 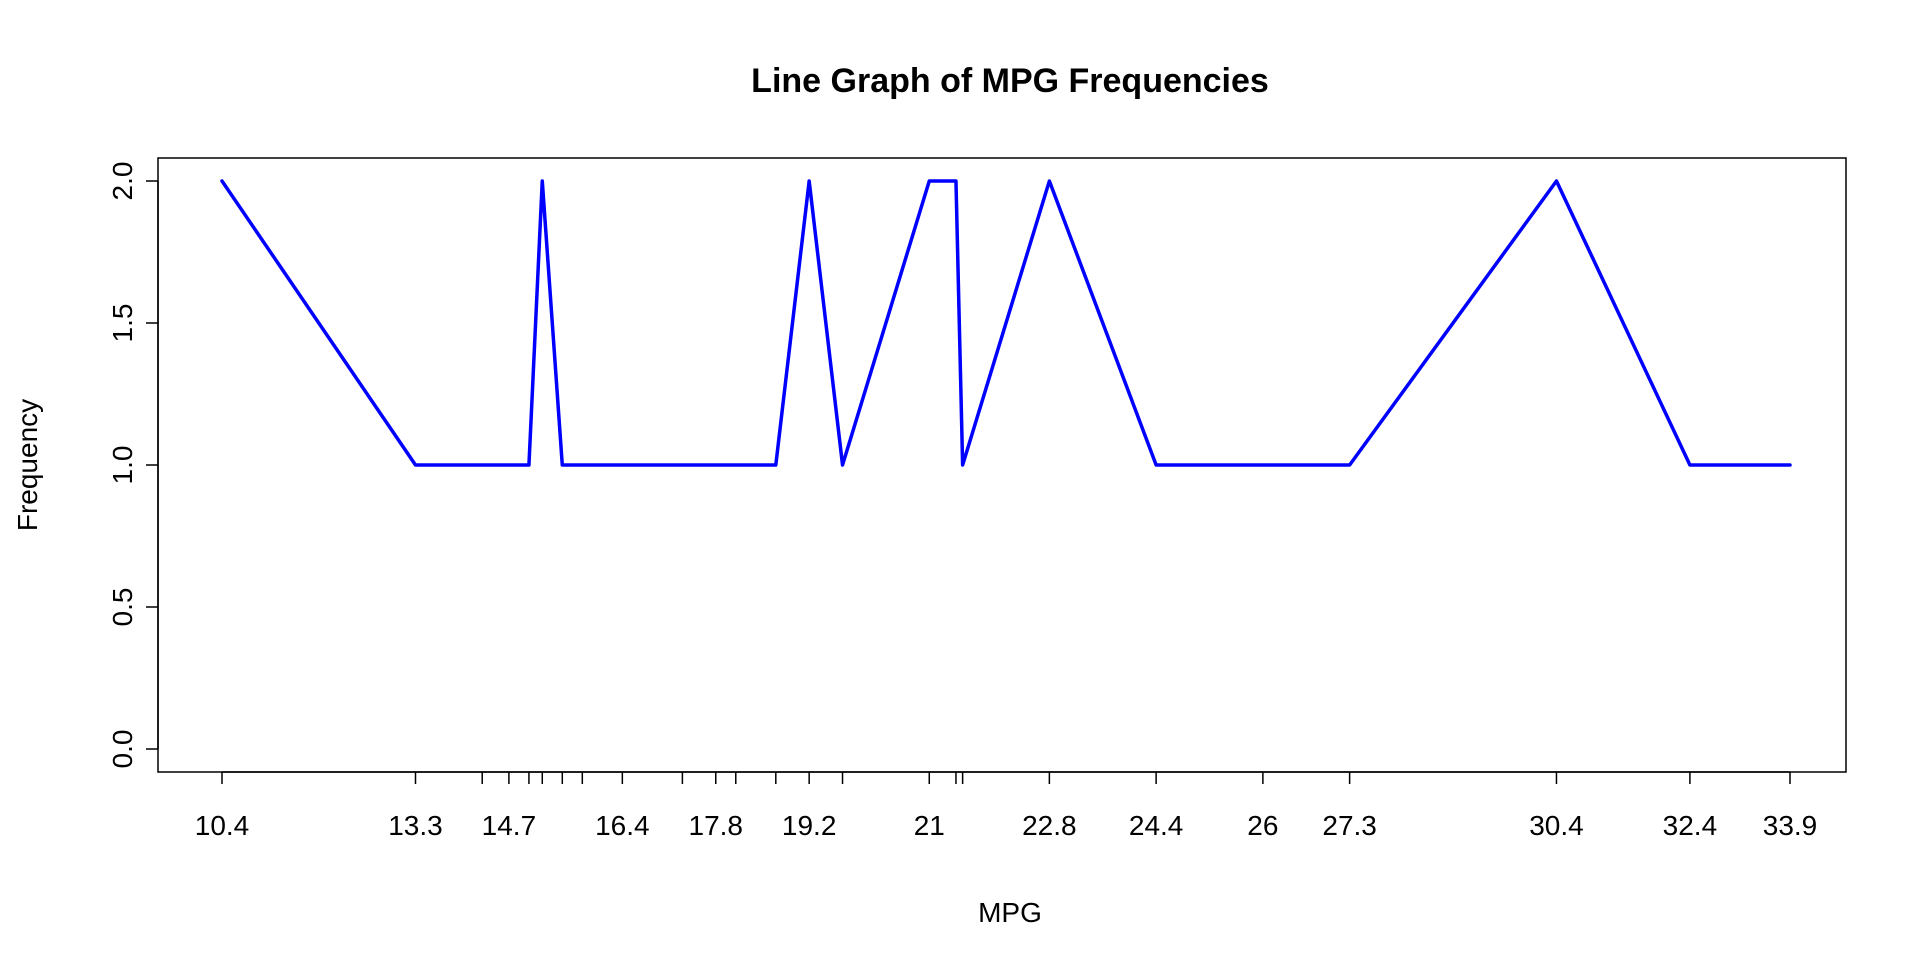 I want to click on x-tick-label: 16.4, so click(x=622, y=825).